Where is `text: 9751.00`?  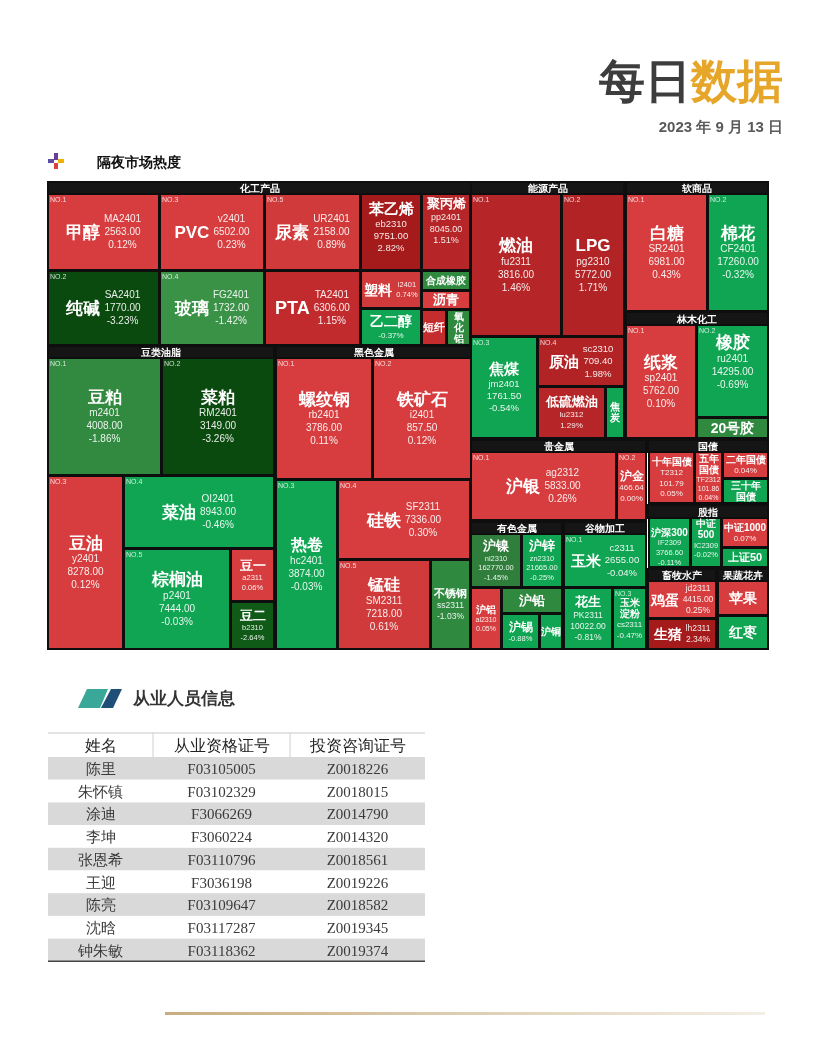
text: 9751.00 is located at coordinates (391, 236).